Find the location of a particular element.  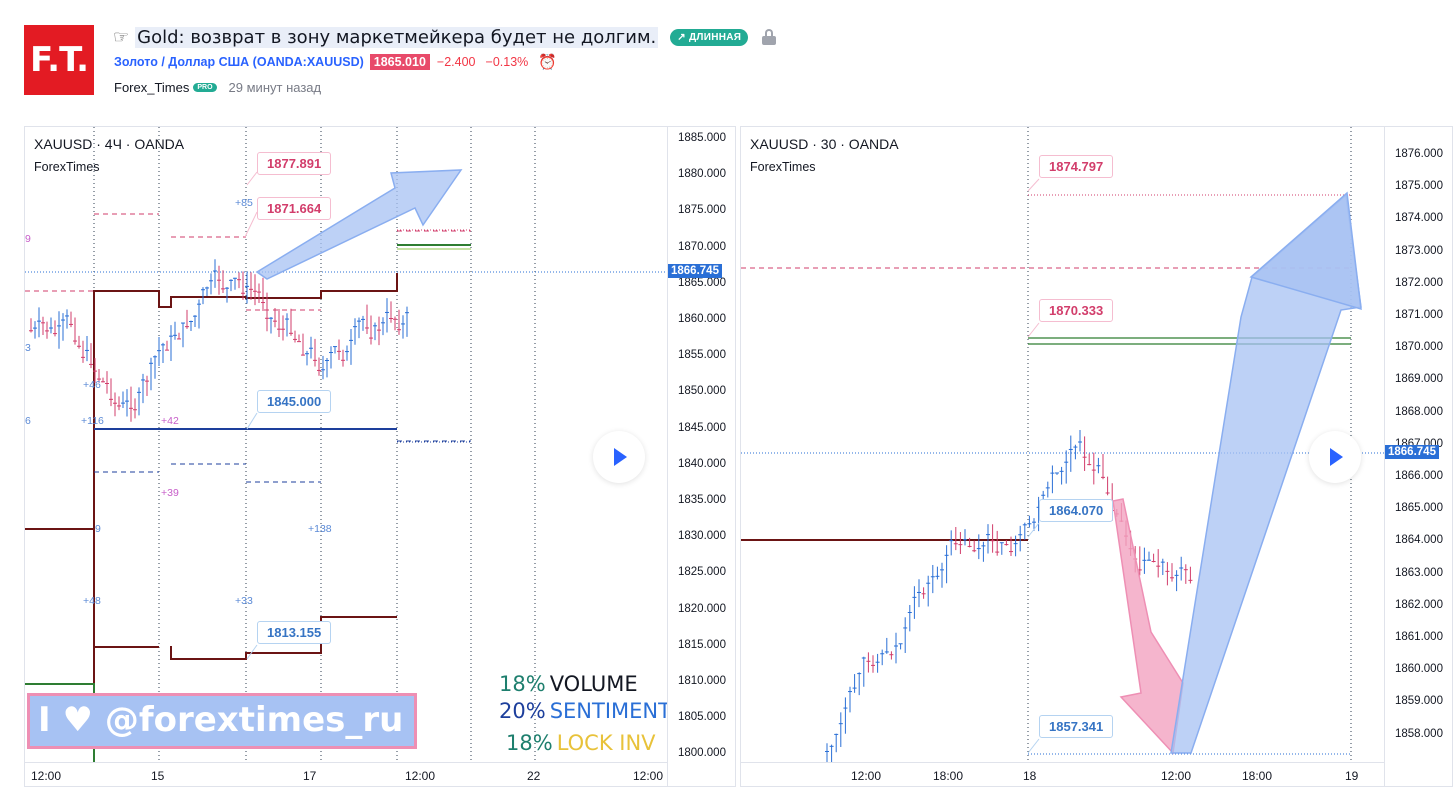

chart-30m-legend: XAUUSD · 30 · OANDA is located at coordinates (824, 144).